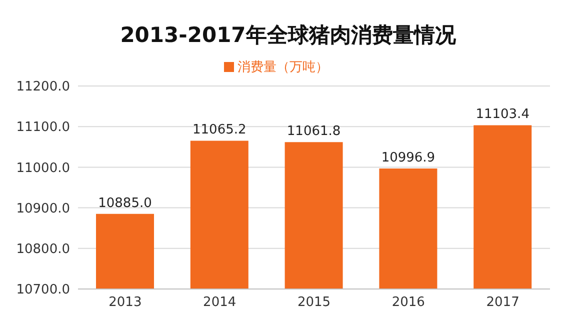 This screenshot has width=576, height=327. What do you see at coordinates (314, 302) in the screenshot?
I see `x-tick-label: 2015` at bounding box center [314, 302].